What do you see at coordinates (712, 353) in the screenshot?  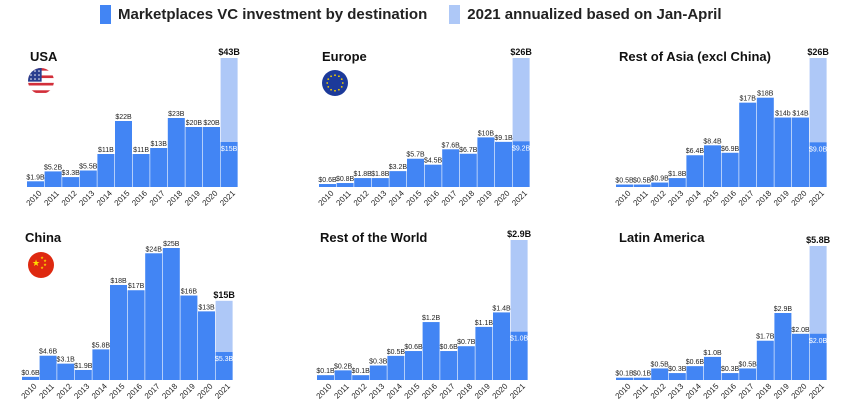 I see `data-label-latin-america-2015: $1.0B` at bounding box center [712, 353].